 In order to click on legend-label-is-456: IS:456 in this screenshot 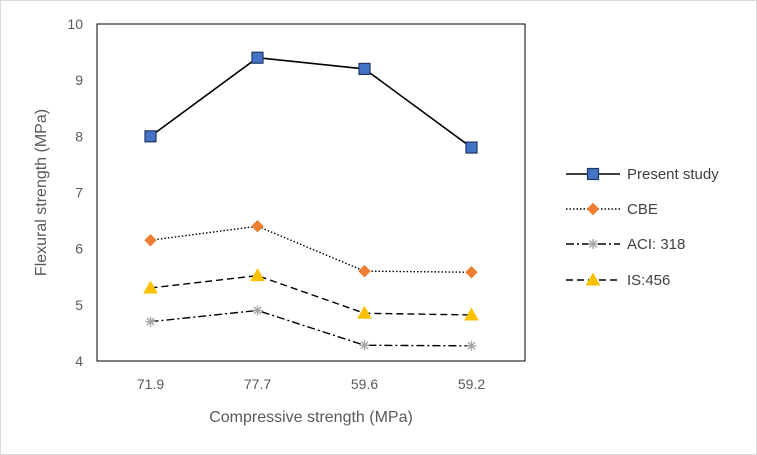, I will do `click(648, 280)`.